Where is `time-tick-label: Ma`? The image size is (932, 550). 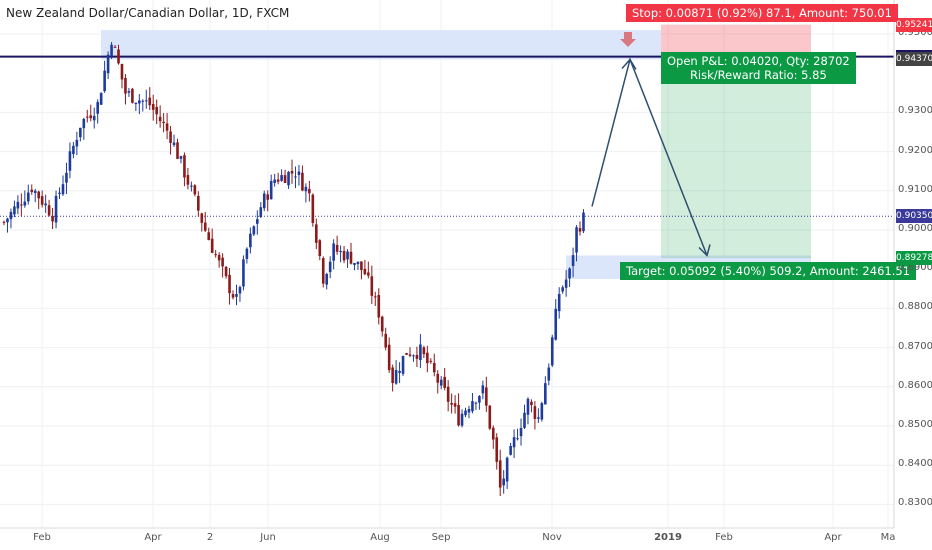
time-tick-label: Ma is located at coordinates (888, 537).